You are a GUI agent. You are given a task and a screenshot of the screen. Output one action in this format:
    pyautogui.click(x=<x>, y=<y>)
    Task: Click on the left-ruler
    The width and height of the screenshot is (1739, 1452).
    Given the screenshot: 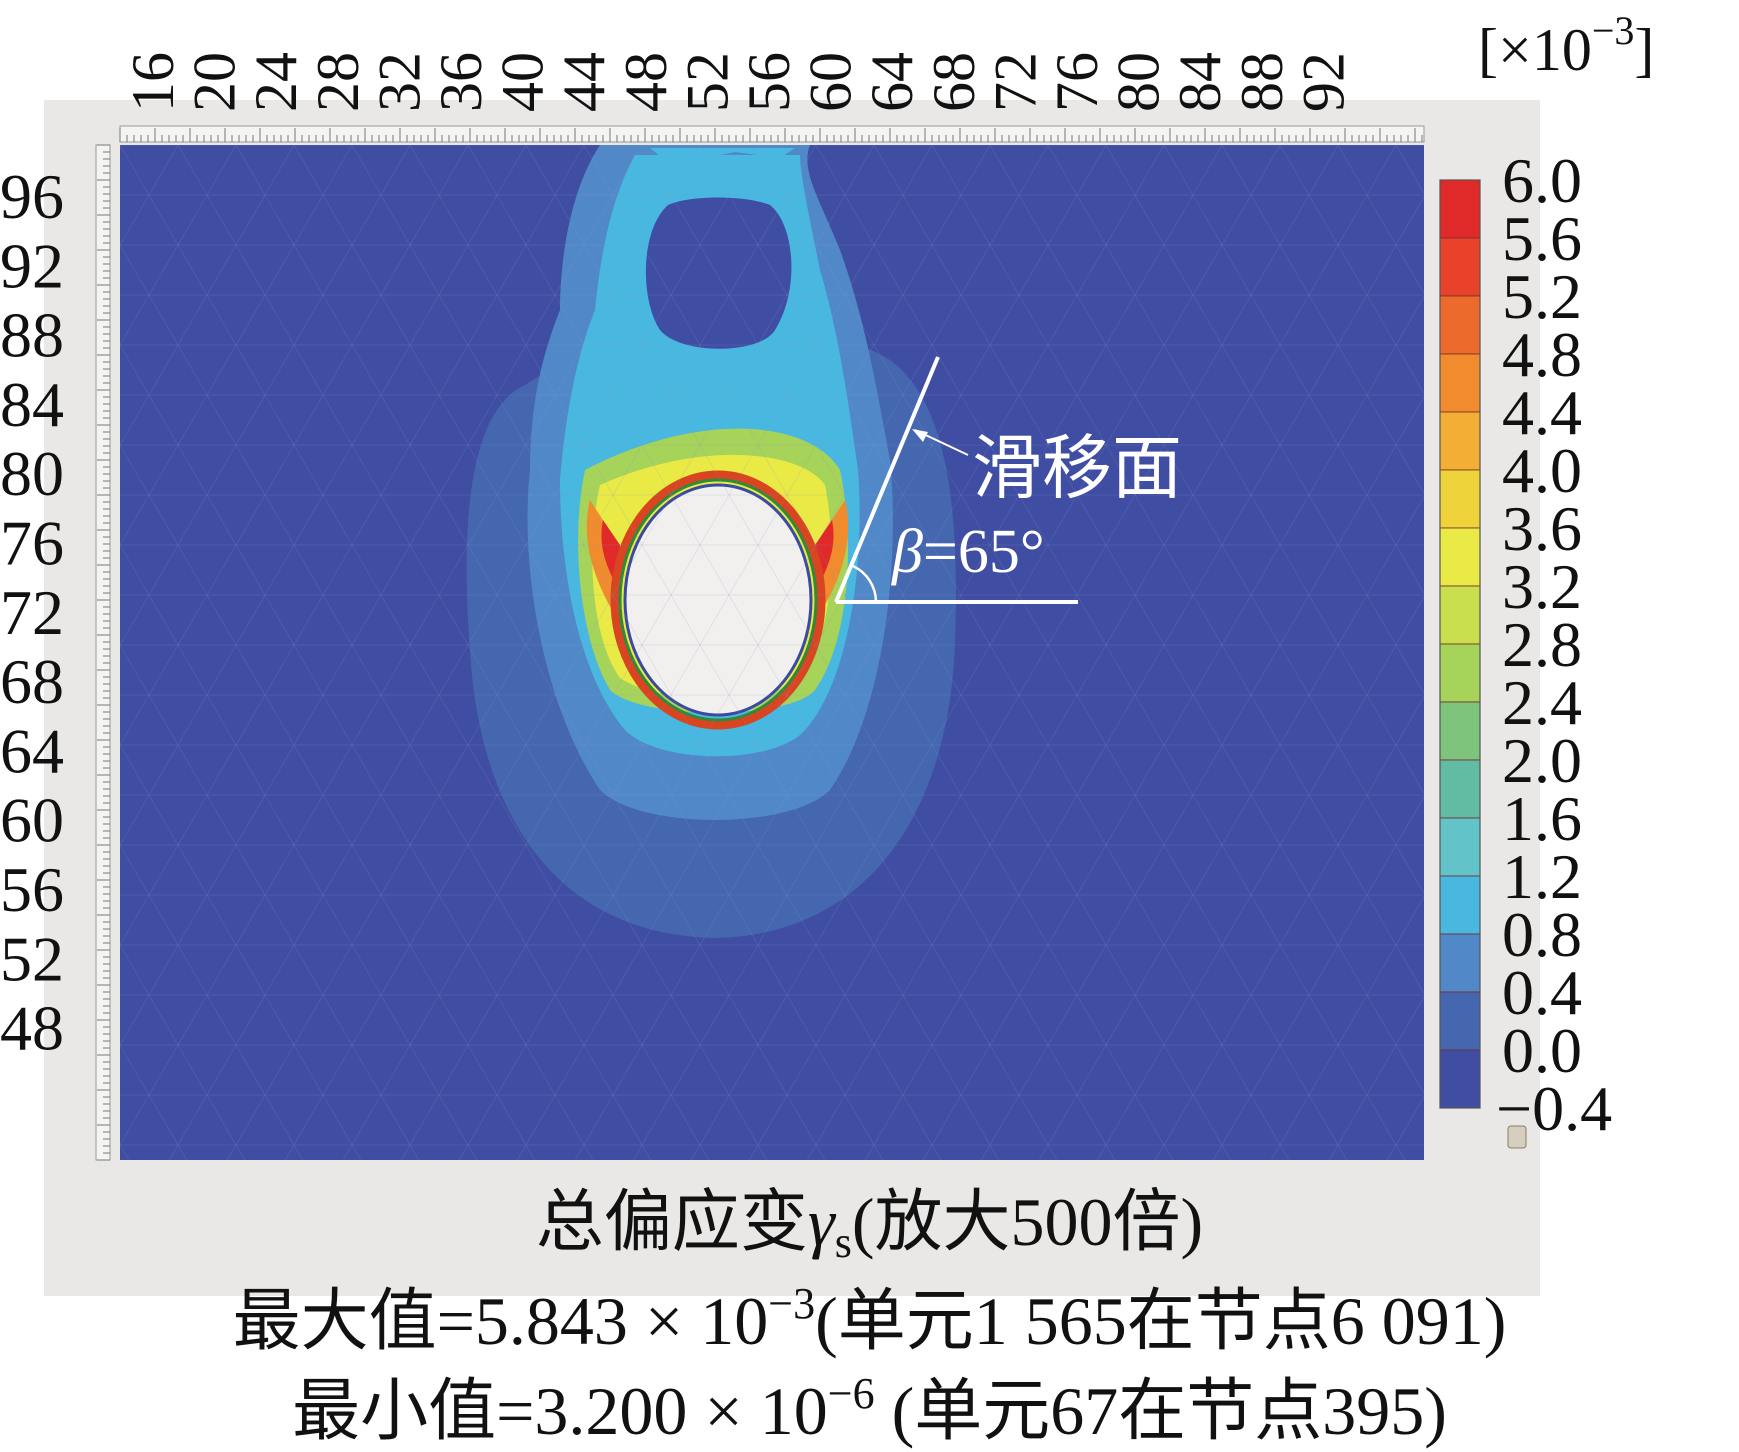 What is the action you would take?
    pyautogui.click(x=103, y=652)
    